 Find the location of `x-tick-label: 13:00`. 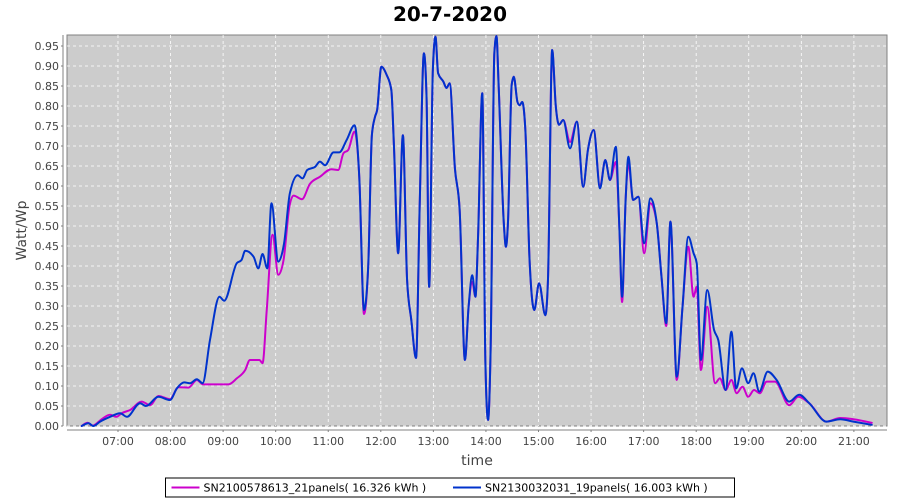

x-tick-label: 13:00 is located at coordinates (434, 441).